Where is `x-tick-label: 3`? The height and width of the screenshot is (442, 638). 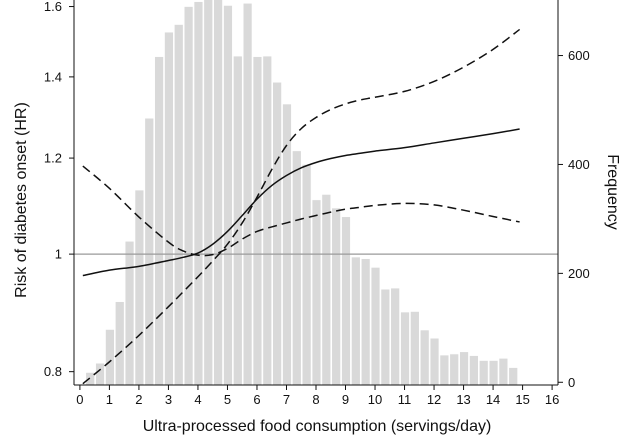 x-tick-label: 3 is located at coordinates (168, 399).